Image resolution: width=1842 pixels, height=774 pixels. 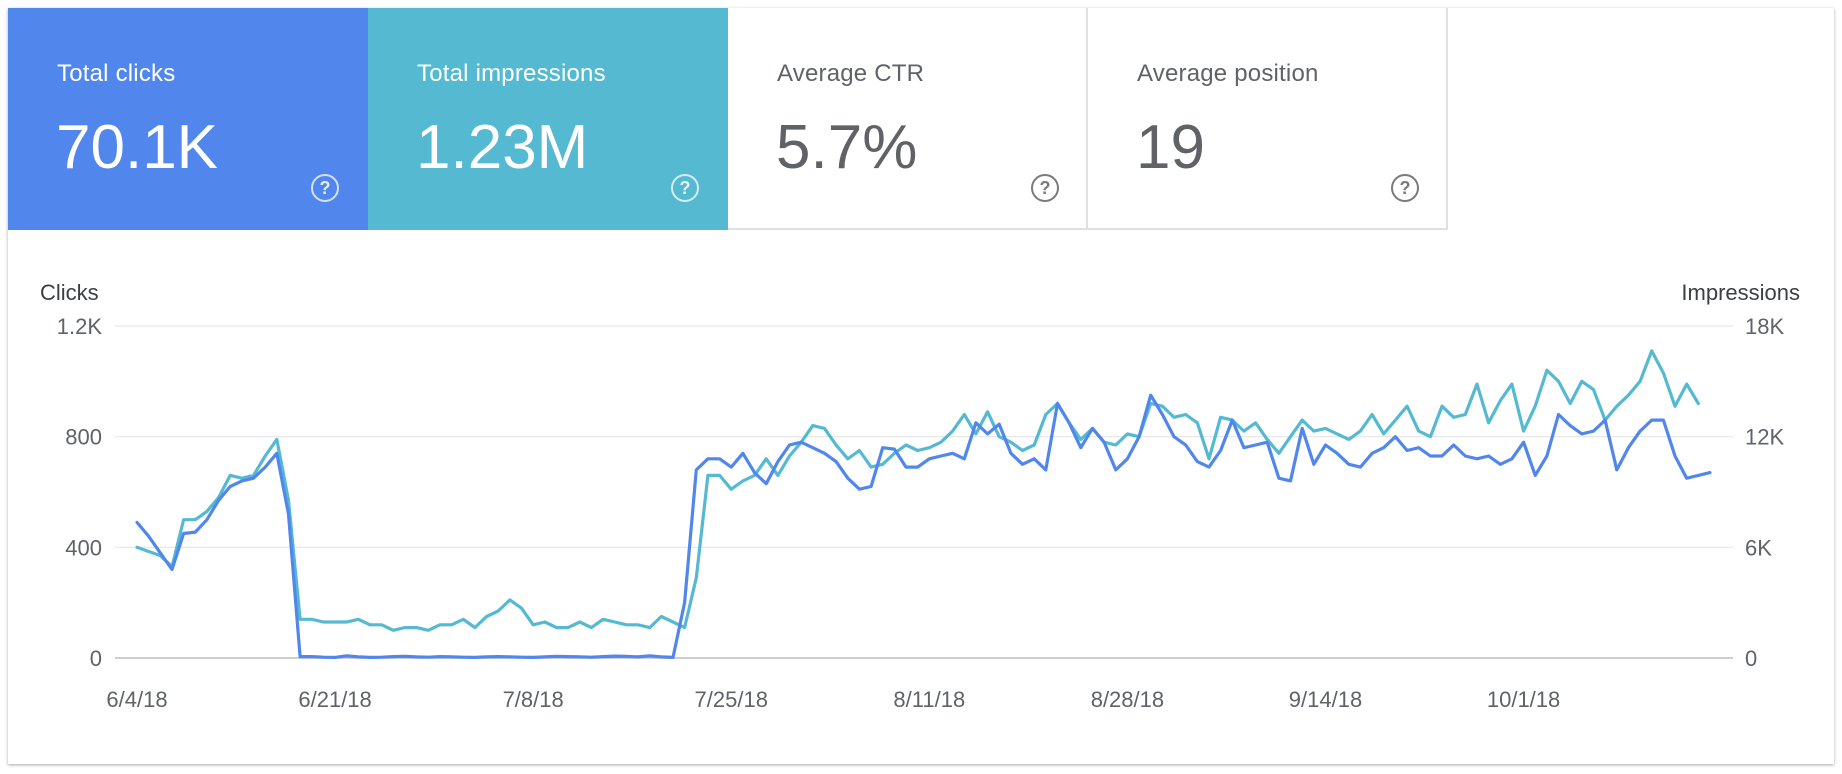 What do you see at coordinates (80, 326) in the screenshot?
I see `left-axis-tick-label: 1.2K` at bounding box center [80, 326].